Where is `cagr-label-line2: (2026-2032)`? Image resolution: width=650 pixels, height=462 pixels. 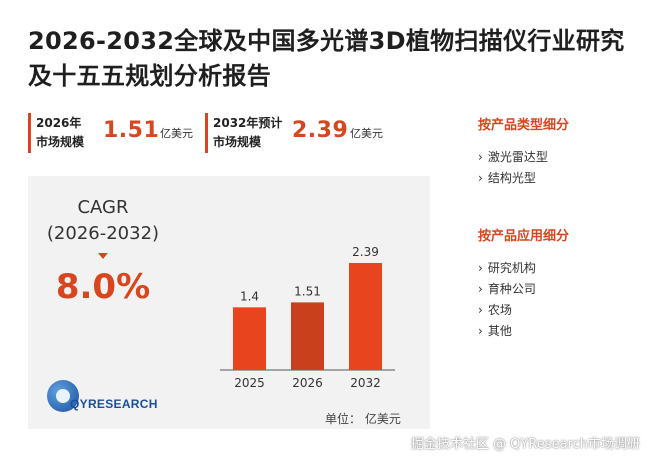 cagr-label-line2: (2026-2032) is located at coordinates (103, 233).